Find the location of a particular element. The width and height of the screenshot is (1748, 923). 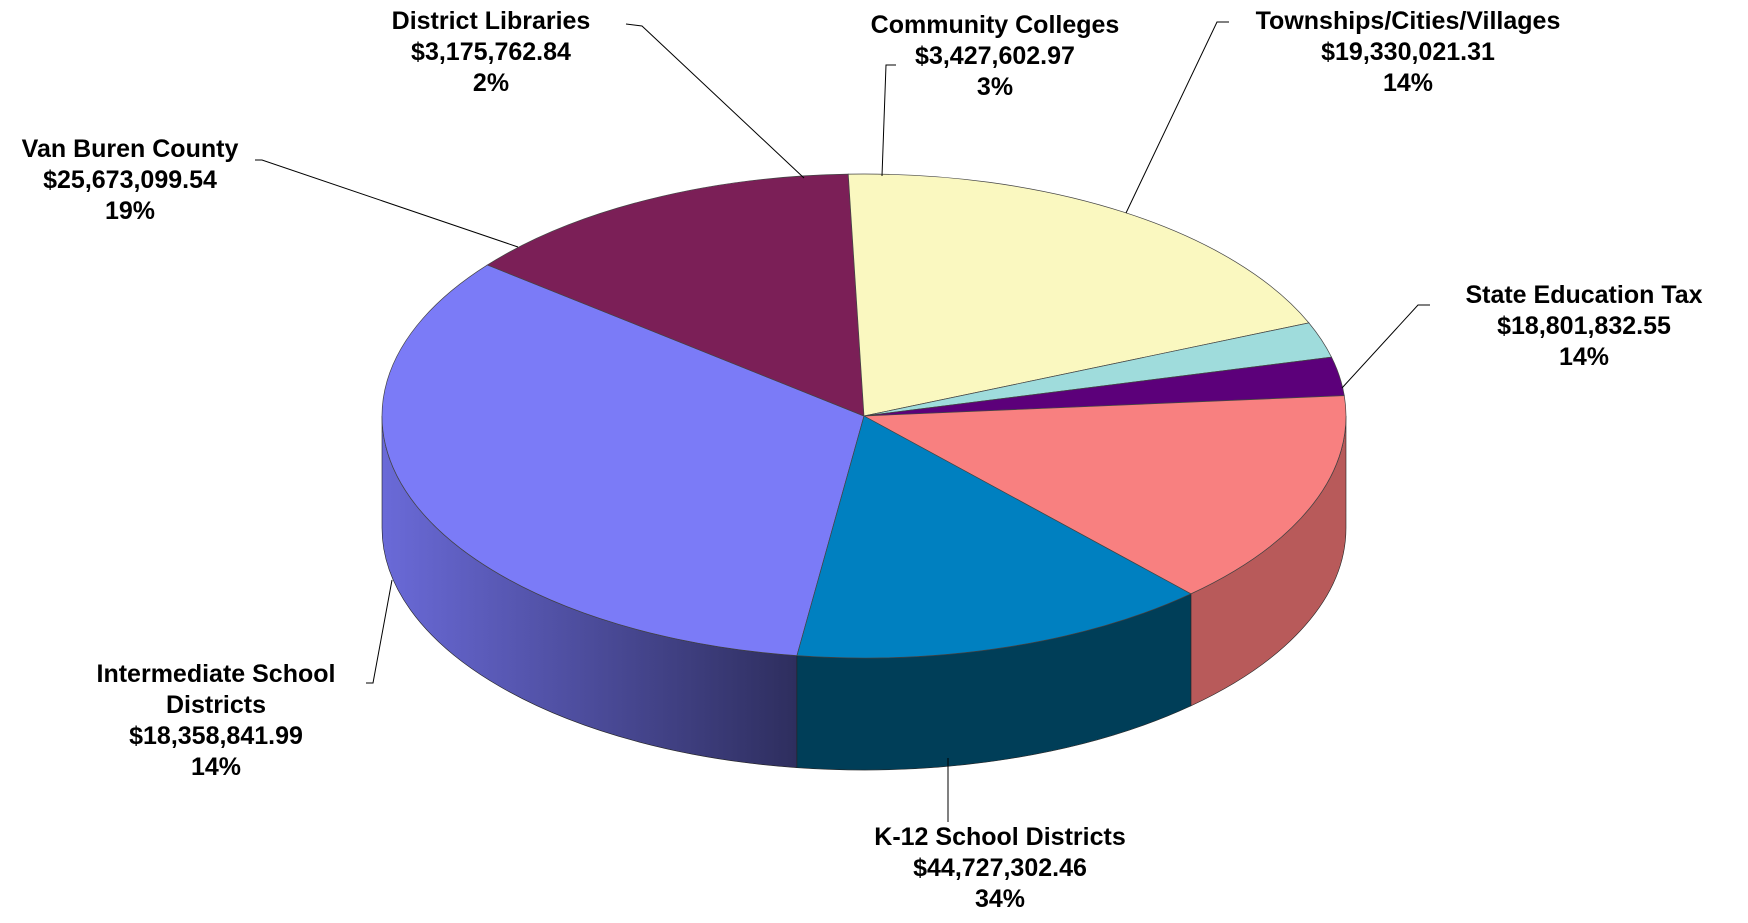

label-state-education-tax: State Education Tax $18,801,832.55 14% is located at coordinates (1584, 326).